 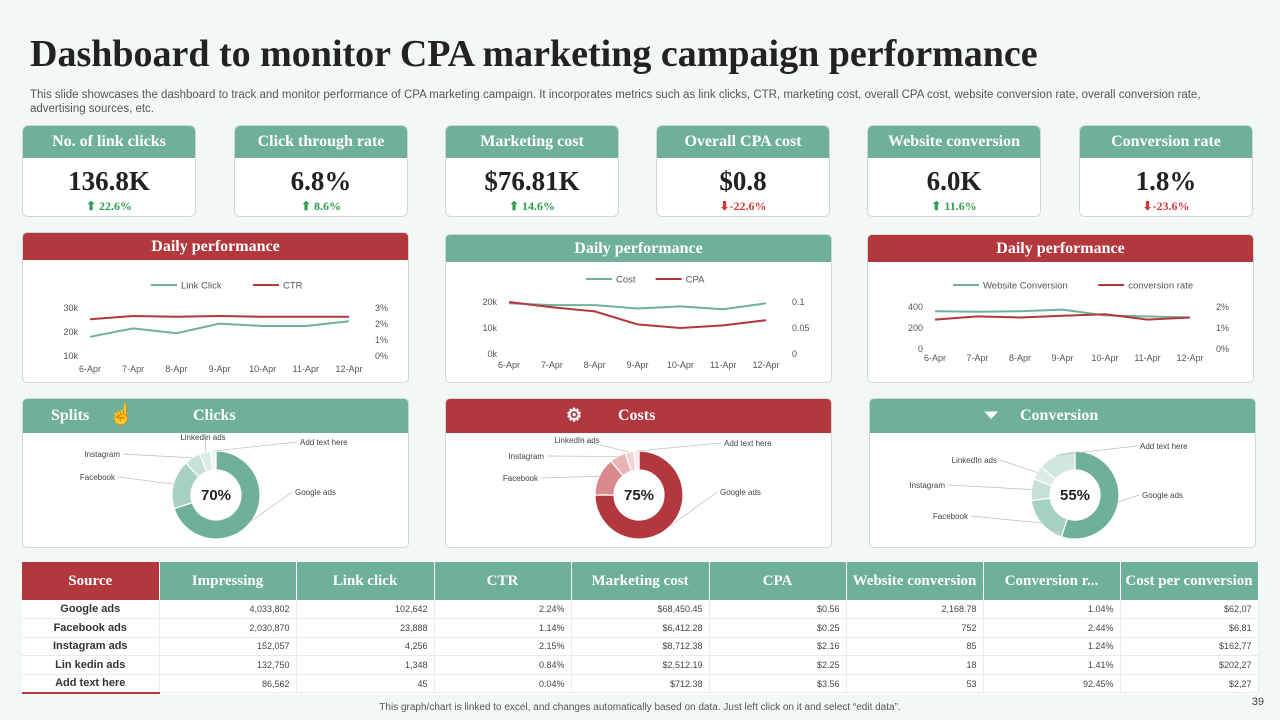 What do you see at coordinates (213, 460) in the screenshot?
I see `donut-slice-add-text-here` at bounding box center [213, 460].